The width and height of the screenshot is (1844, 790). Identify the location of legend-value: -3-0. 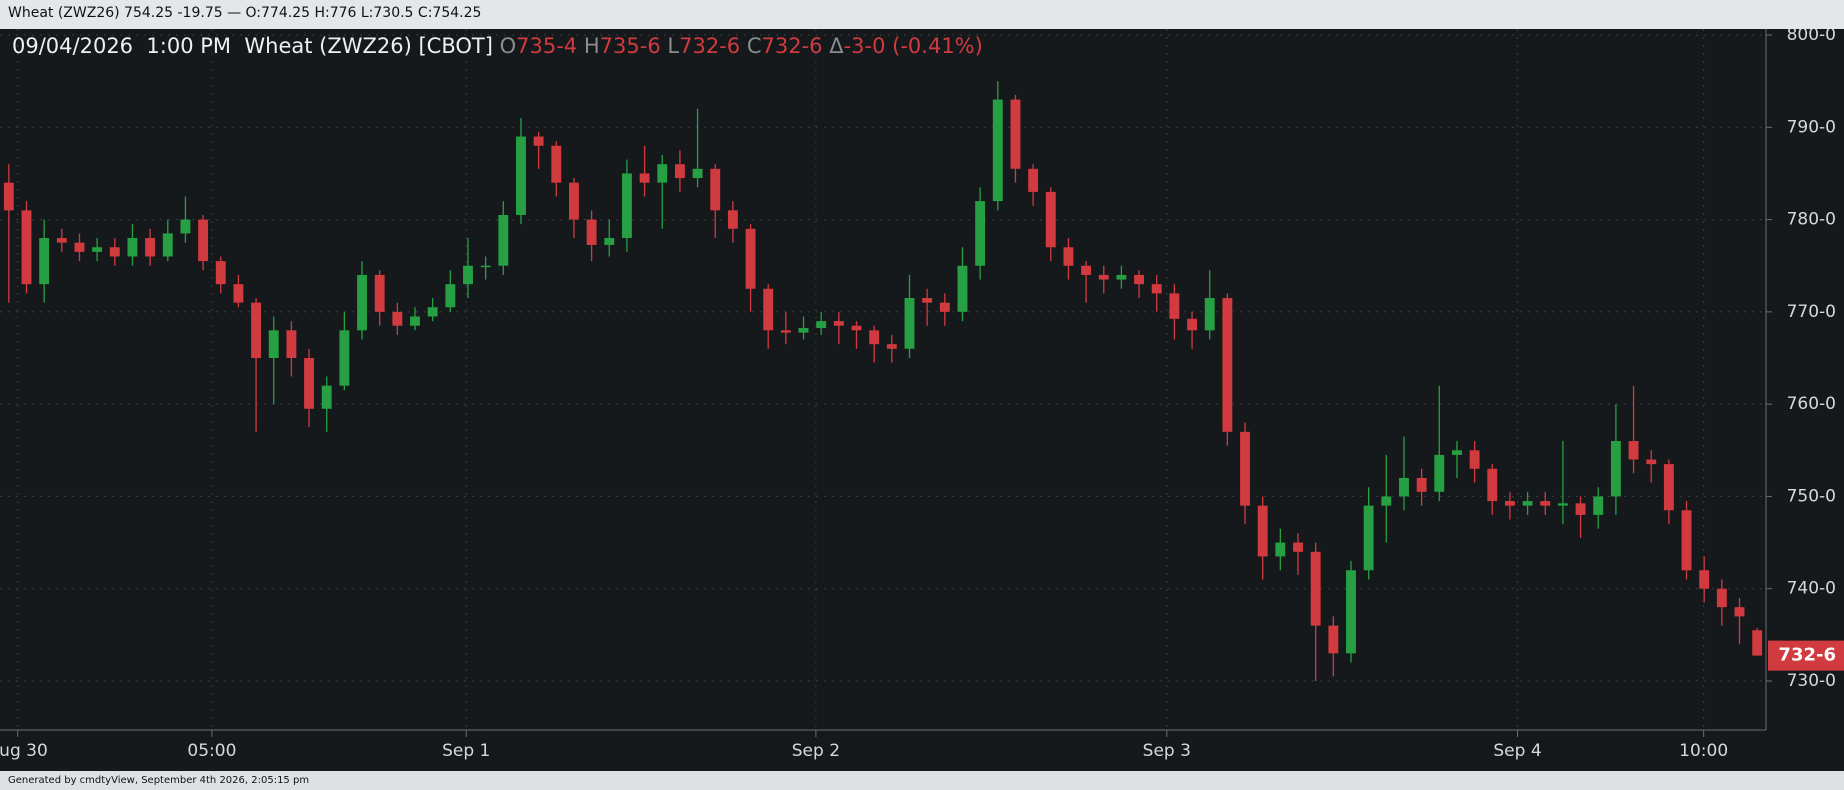
(864, 46).